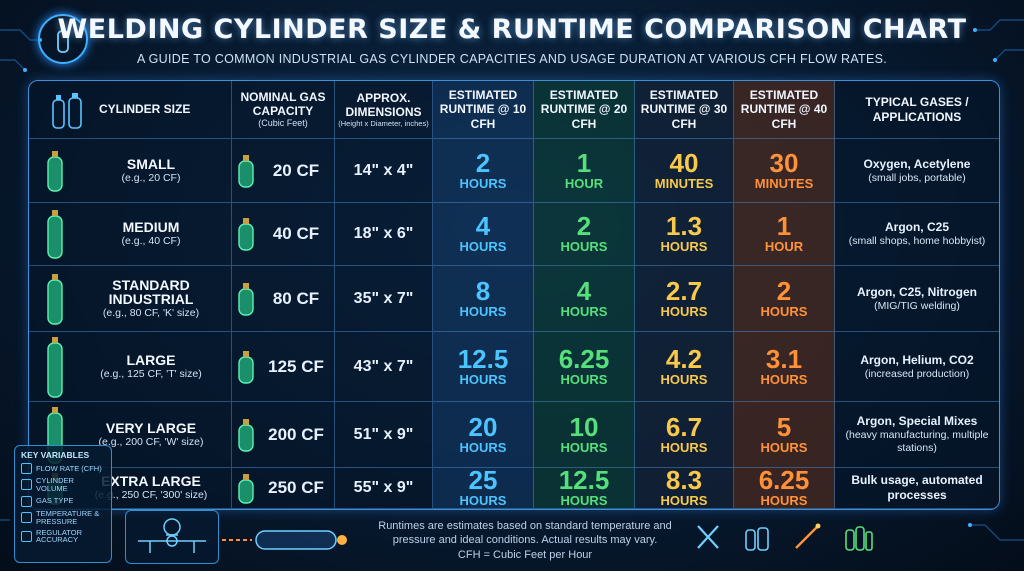 Image resolution: width=1024 pixels, height=571 pixels. Describe the element at coordinates (55, 455) in the screenshot. I see `key-variables-title: KEY VARIABLES` at that location.